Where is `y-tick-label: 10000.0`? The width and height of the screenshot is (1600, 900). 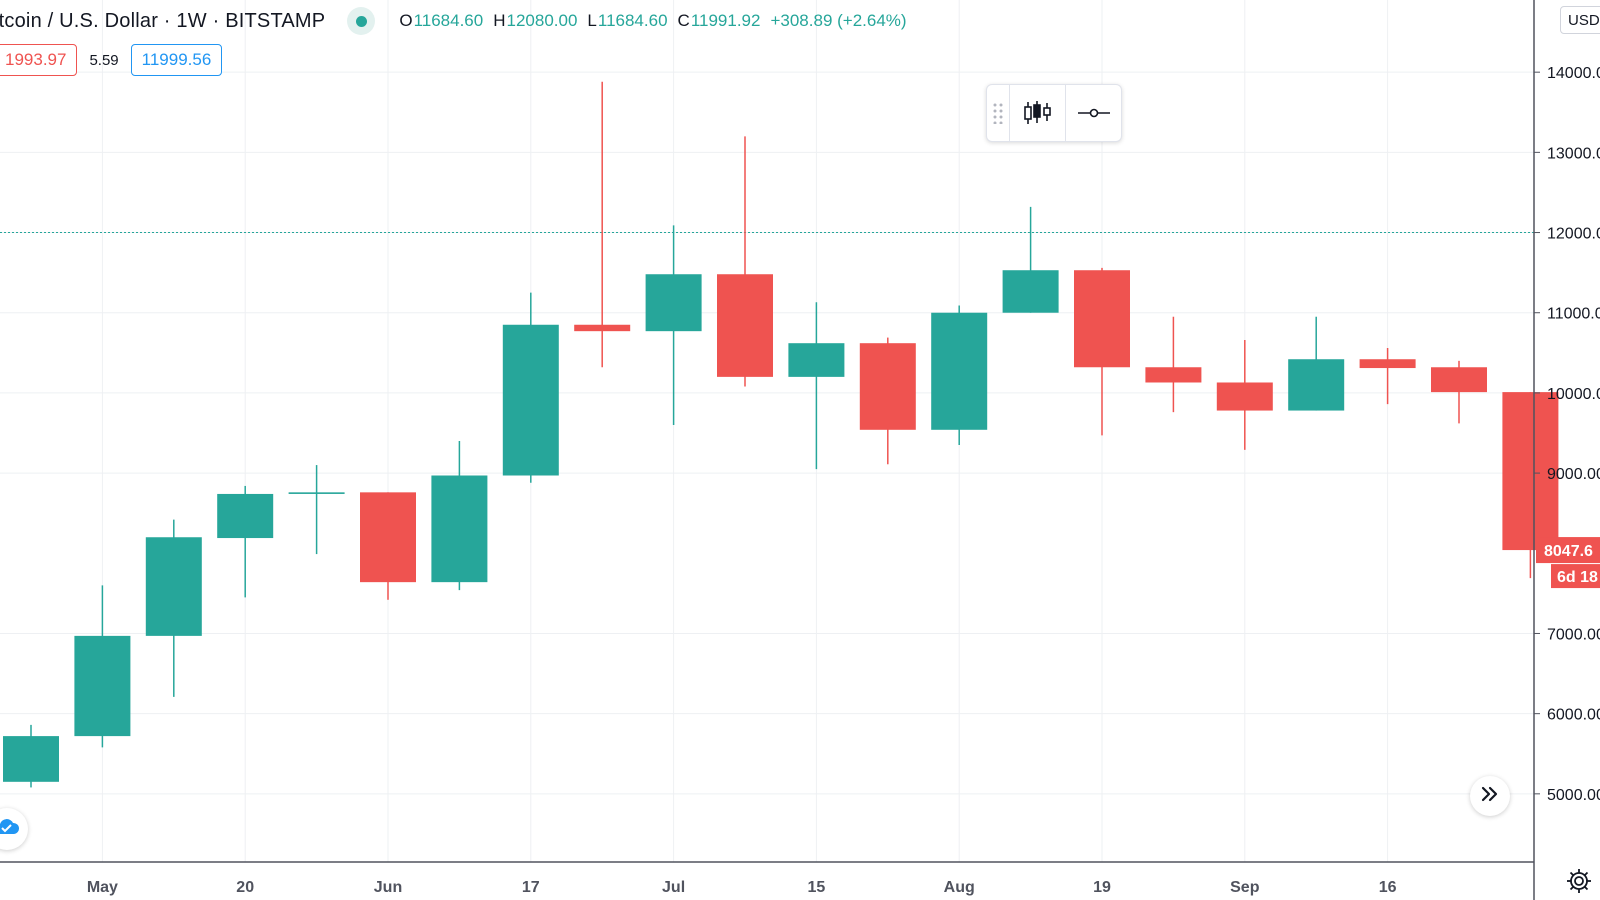
y-tick-label: 10000.0 is located at coordinates (1573, 394).